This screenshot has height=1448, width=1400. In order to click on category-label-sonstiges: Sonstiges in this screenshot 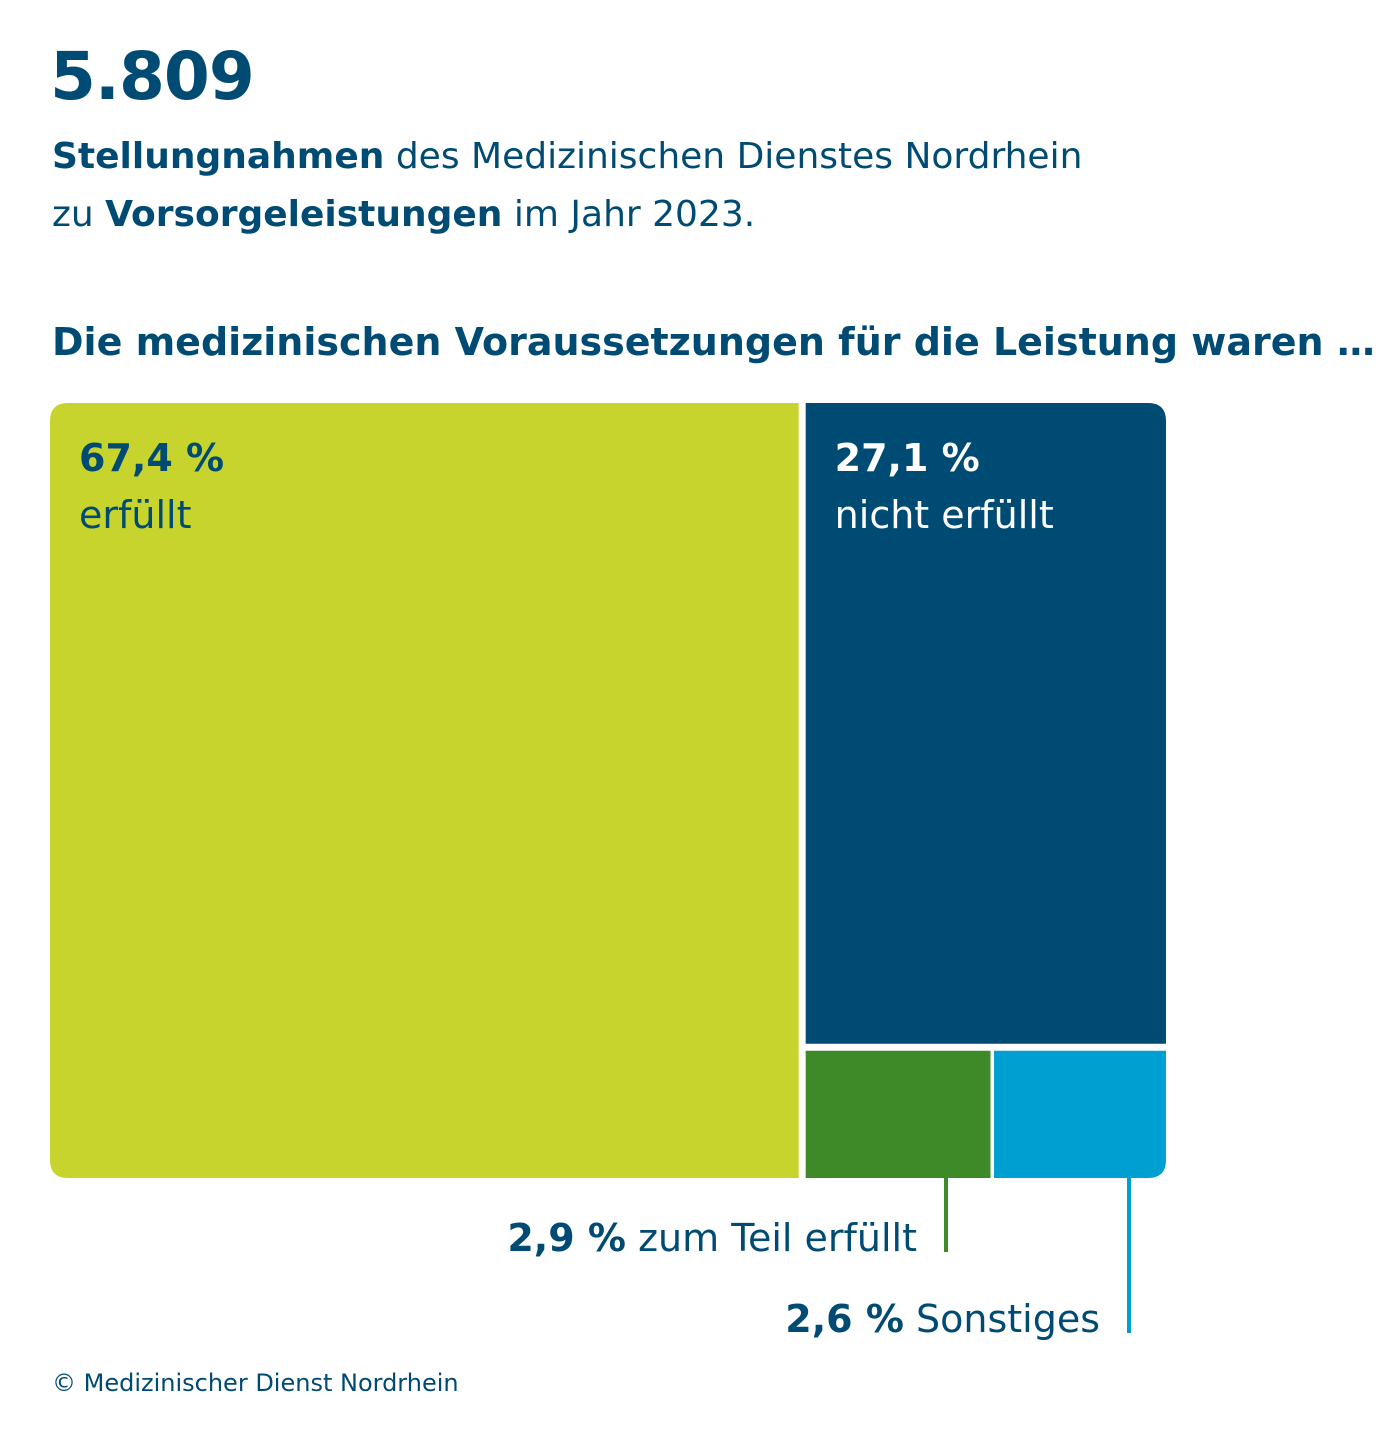, I will do `click(1002, 1319)`.